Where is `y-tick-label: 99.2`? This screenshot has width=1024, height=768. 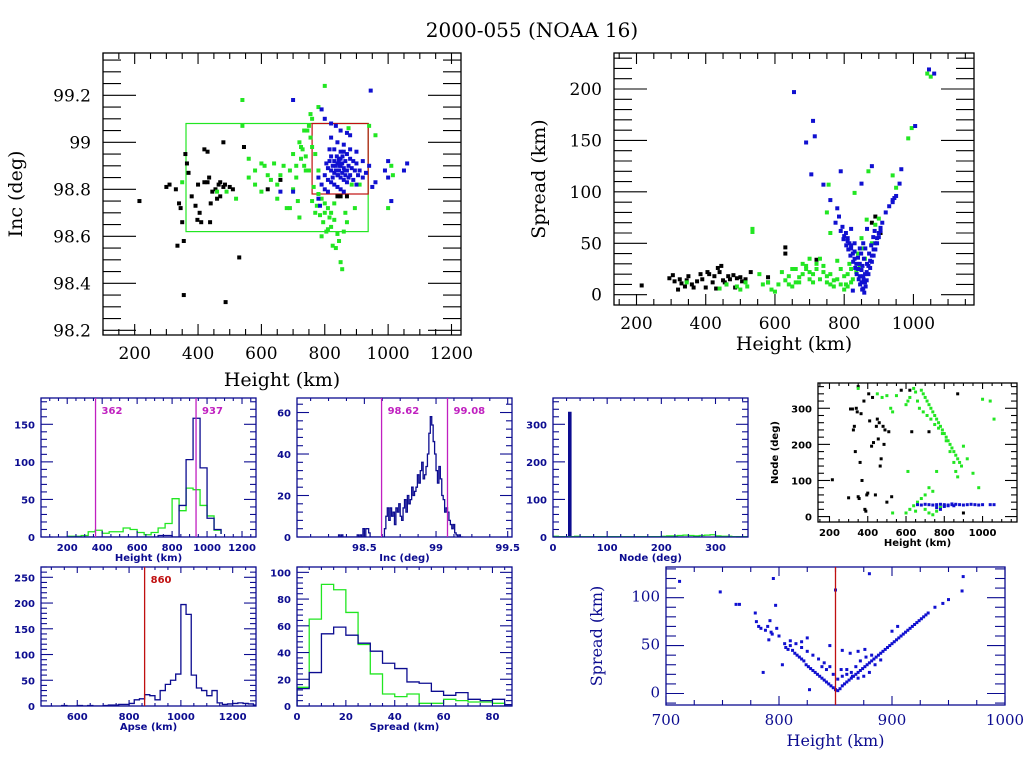
y-tick-label: 99.2 is located at coordinates (72, 96).